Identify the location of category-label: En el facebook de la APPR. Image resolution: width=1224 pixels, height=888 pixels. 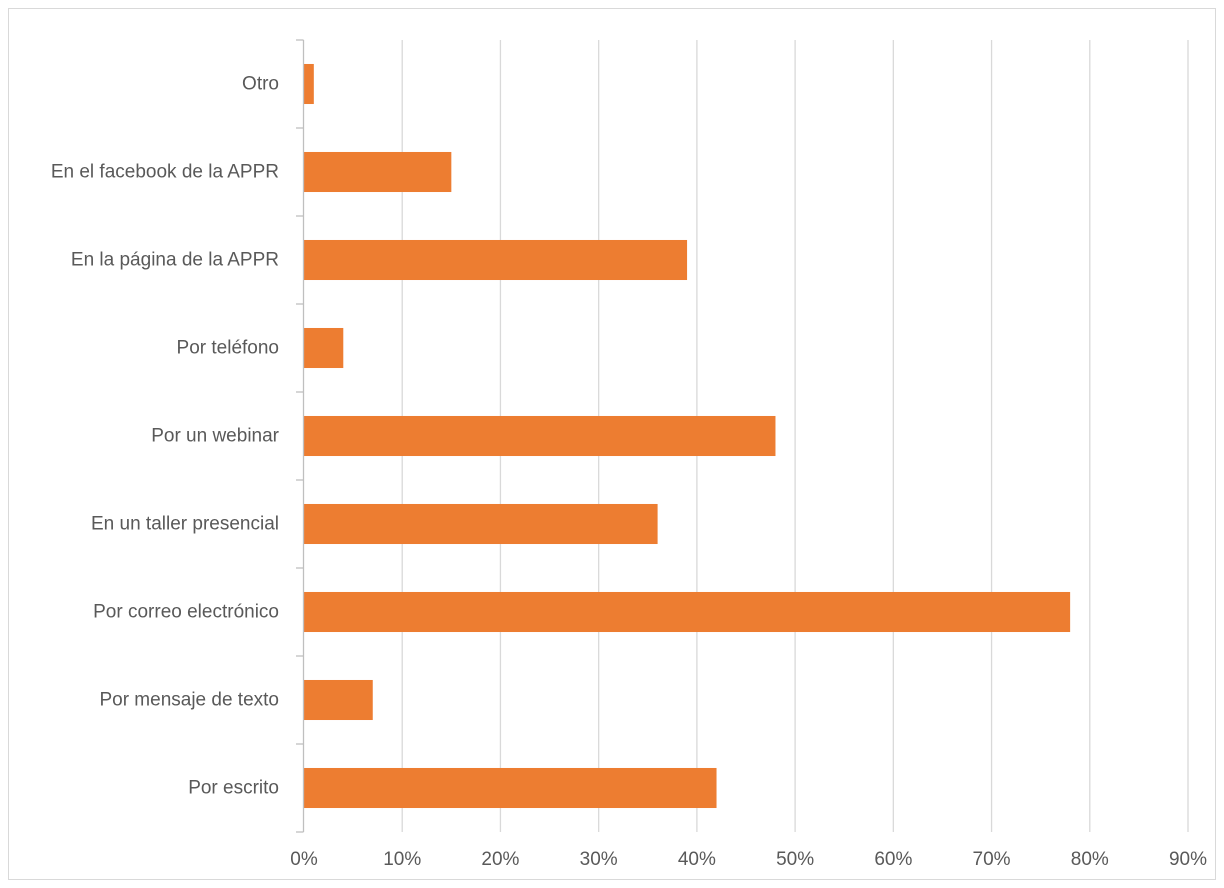
(165, 172).